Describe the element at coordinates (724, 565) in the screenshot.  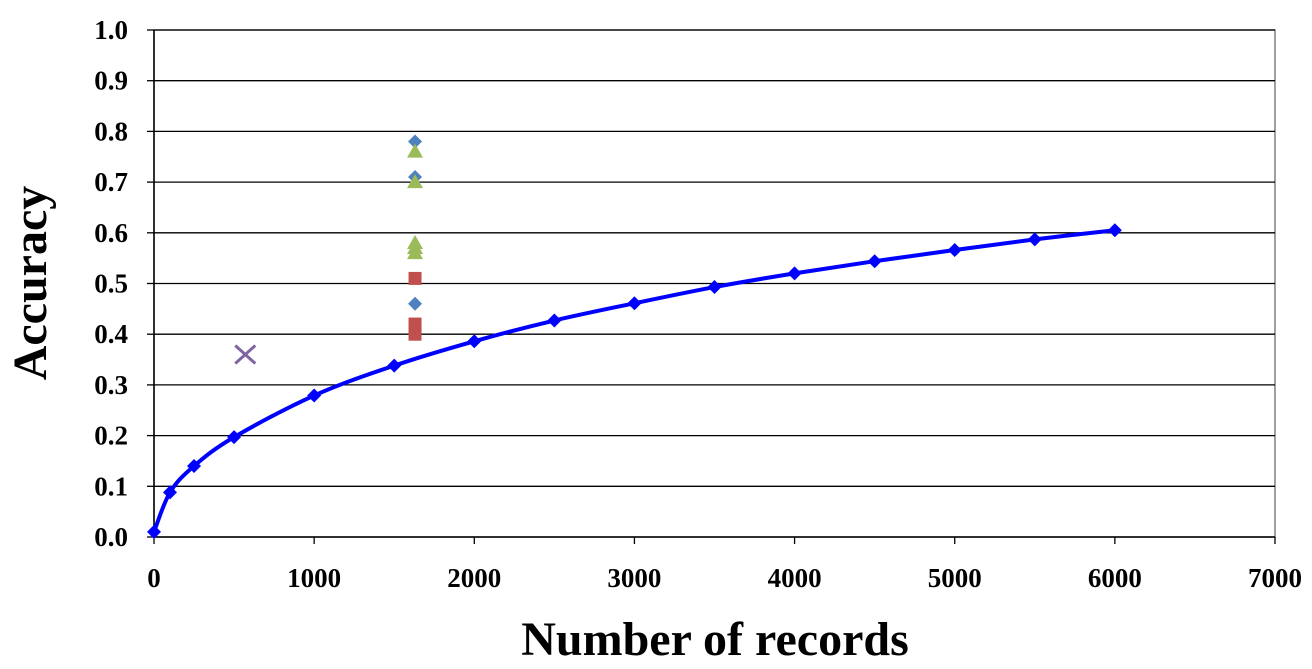
I see `x-axis-tick-labels: 0 1000 2000 3000 4000 5000 6000 7000` at that location.